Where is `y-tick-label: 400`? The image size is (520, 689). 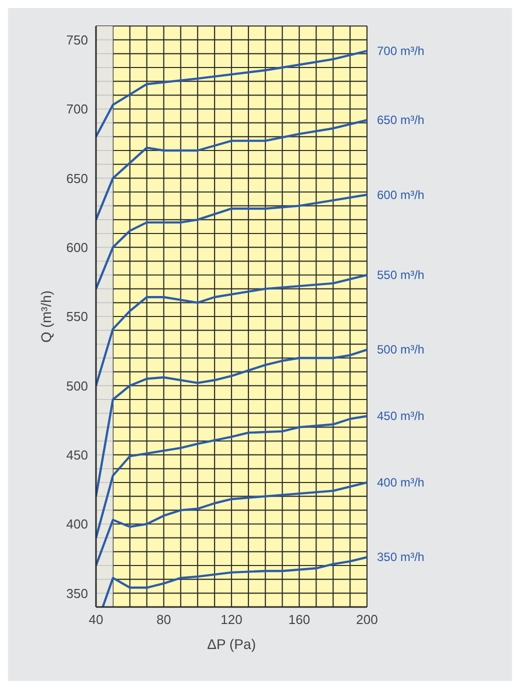
y-tick-label: 400 is located at coordinates (77, 524).